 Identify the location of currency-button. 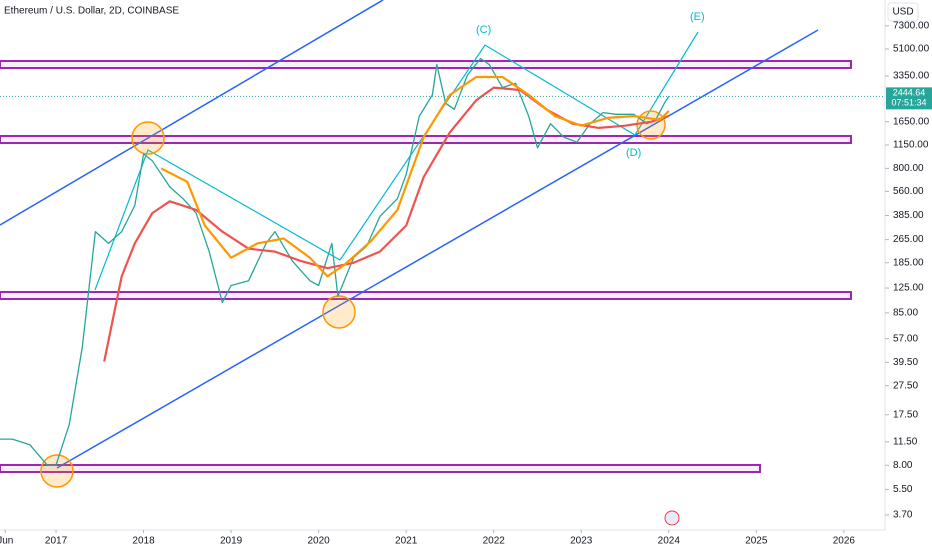
(903, 12).